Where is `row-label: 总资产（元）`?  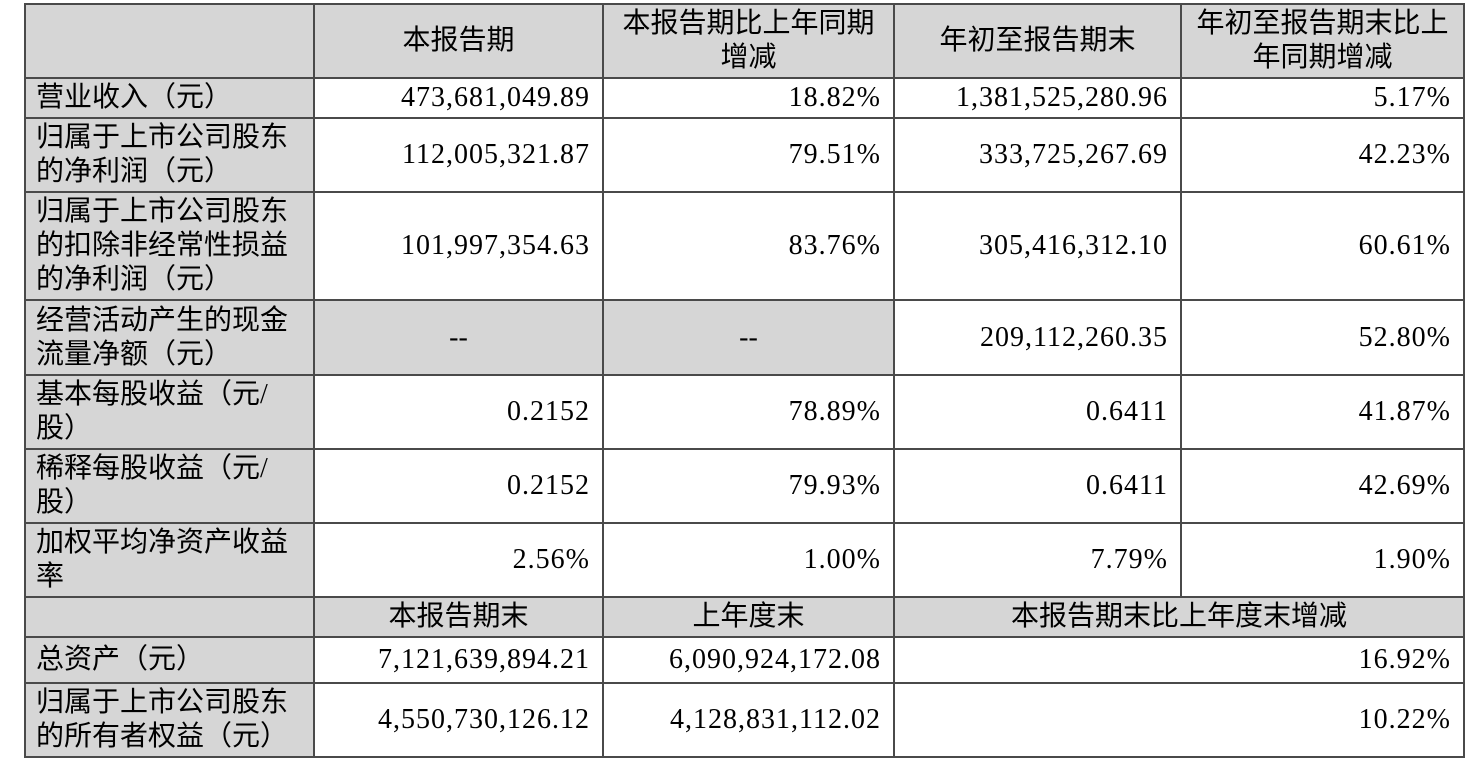 row-label: 总资产（元） is located at coordinates (169, 660).